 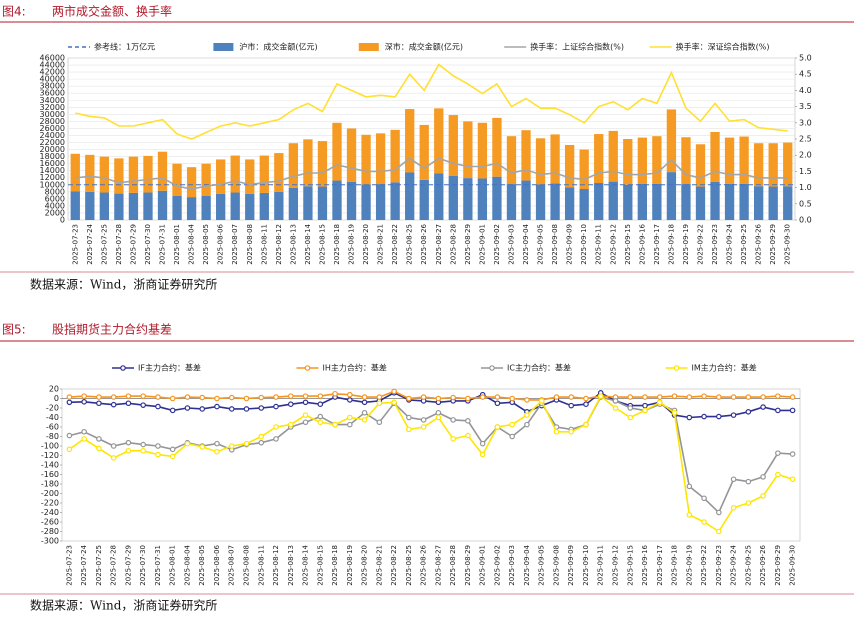 What do you see at coordinates (123, 605) in the screenshot?
I see `source: 数据来源：Wind，浙商证券研究所` at bounding box center [123, 605].